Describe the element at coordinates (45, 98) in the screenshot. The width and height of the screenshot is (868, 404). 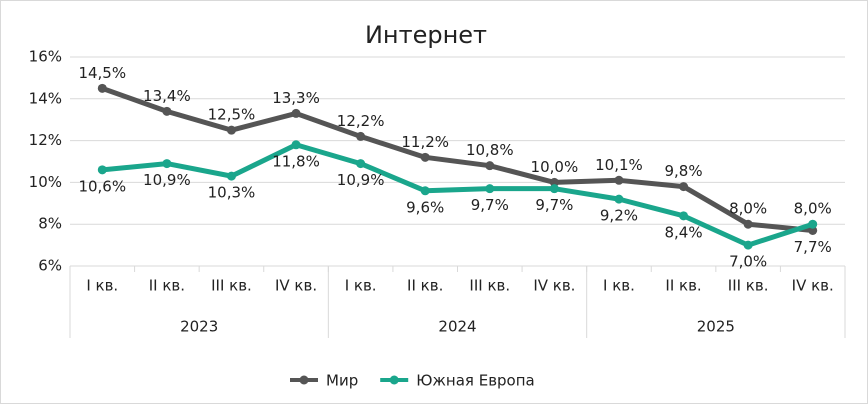
I see `y-tick-label: 14%` at that location.